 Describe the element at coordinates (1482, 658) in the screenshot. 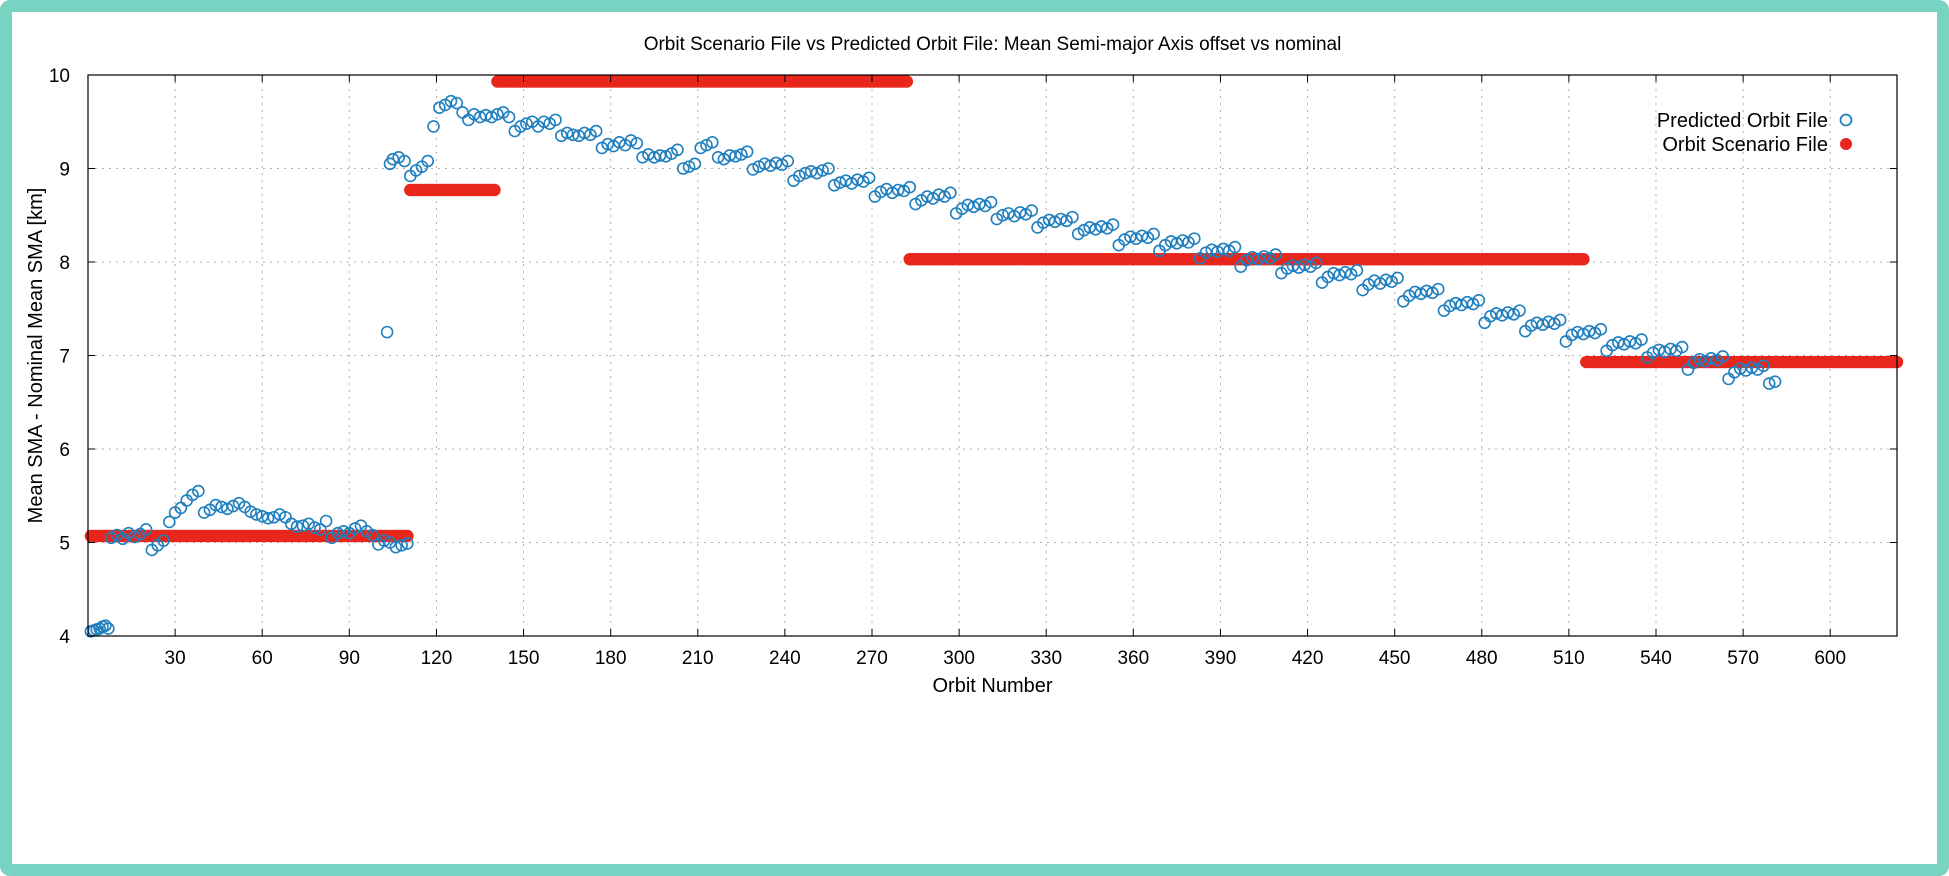

I see `x-tick-label: 480` at that location.